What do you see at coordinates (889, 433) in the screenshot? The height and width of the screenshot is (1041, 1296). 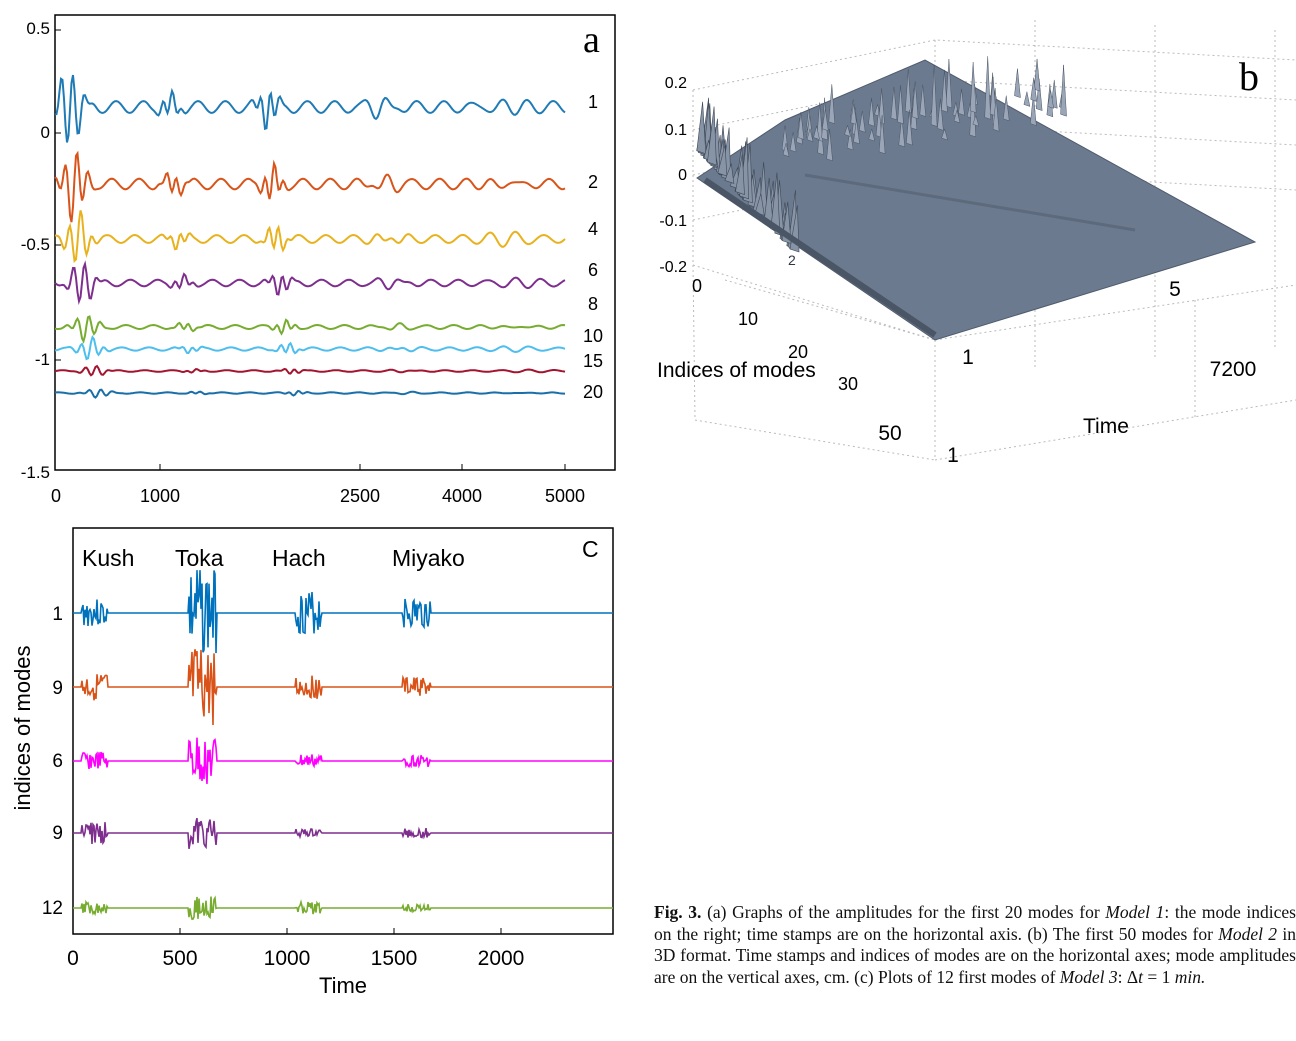 I see `panel-b-mode-tick: 50` at bounding box center [889, 433].